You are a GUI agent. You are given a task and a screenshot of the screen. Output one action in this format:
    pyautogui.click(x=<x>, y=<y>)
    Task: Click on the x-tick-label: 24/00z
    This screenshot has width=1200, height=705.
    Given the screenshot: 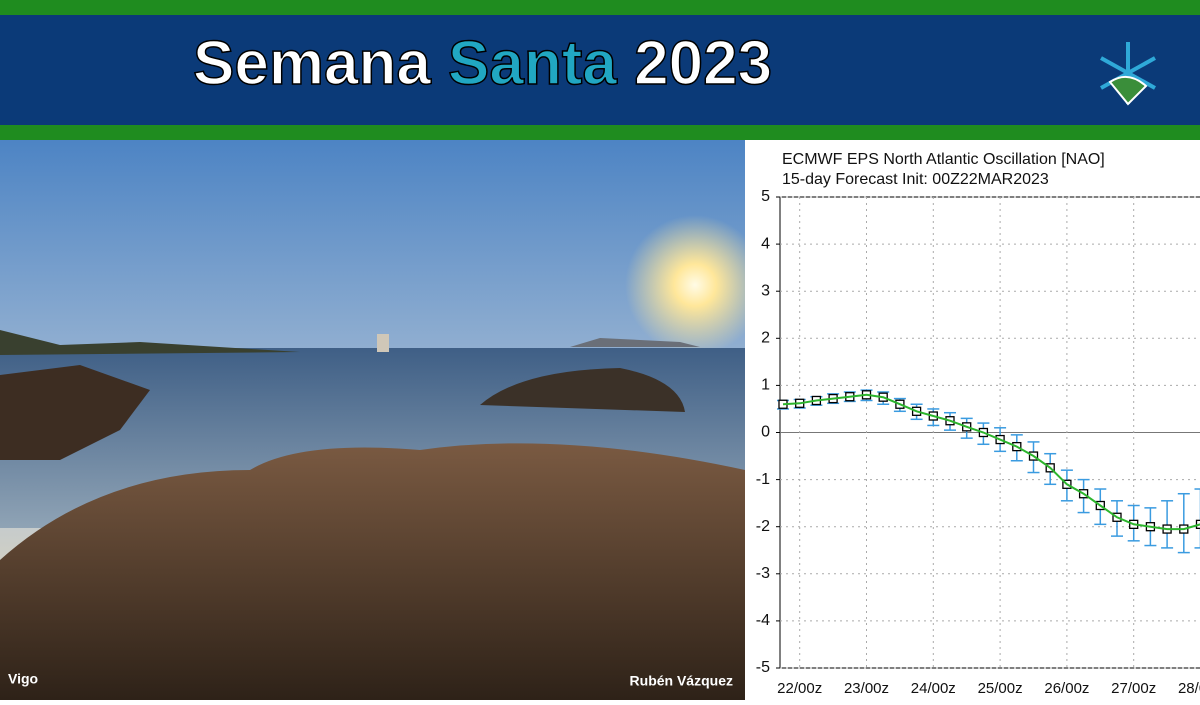 What is the action you would take?
    pyautogui.click(x=933, y=688)
    